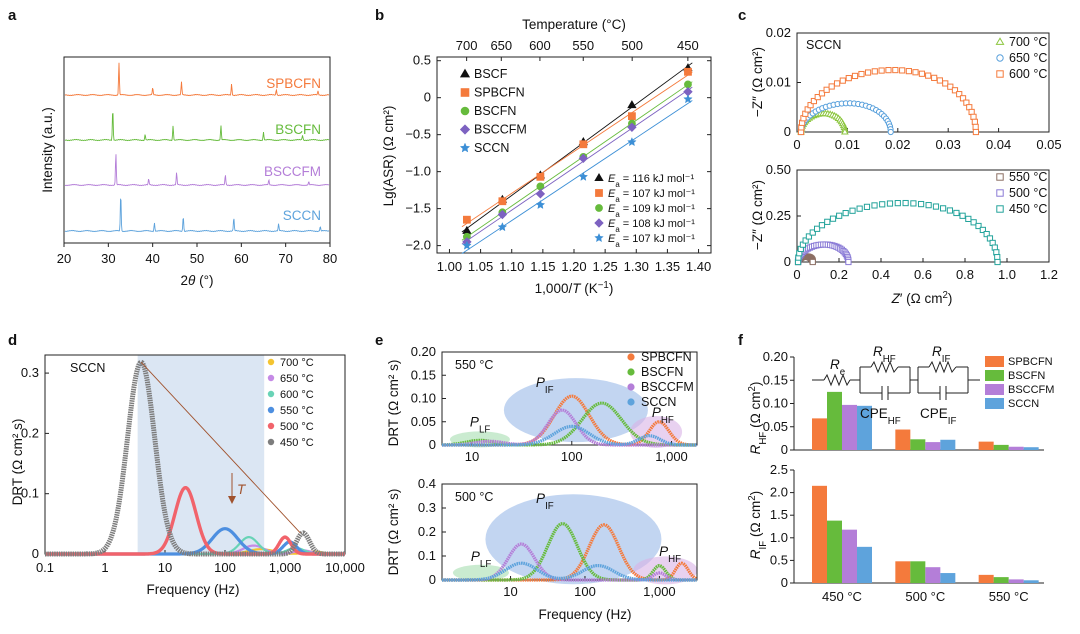 This screenshot has width=1080, height=634. What do you see at coordinates (480, 266) in the screenshot?
I see `panel-b-xtick-label: 1.05` at bounding box center [480, 266].